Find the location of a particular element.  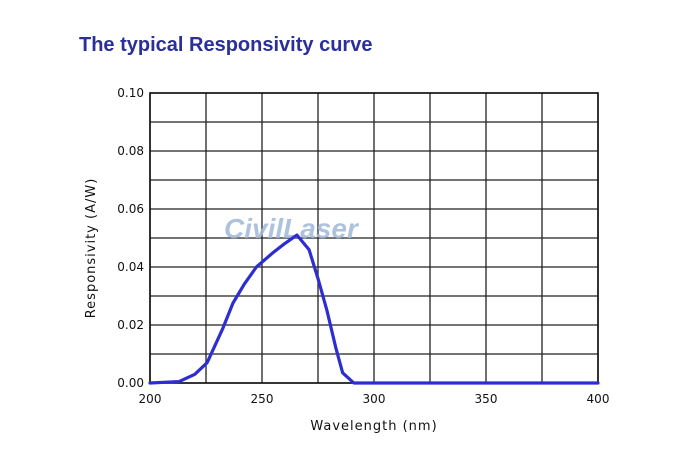

x-tick-label: 350 is located at coordinates (486, 399).